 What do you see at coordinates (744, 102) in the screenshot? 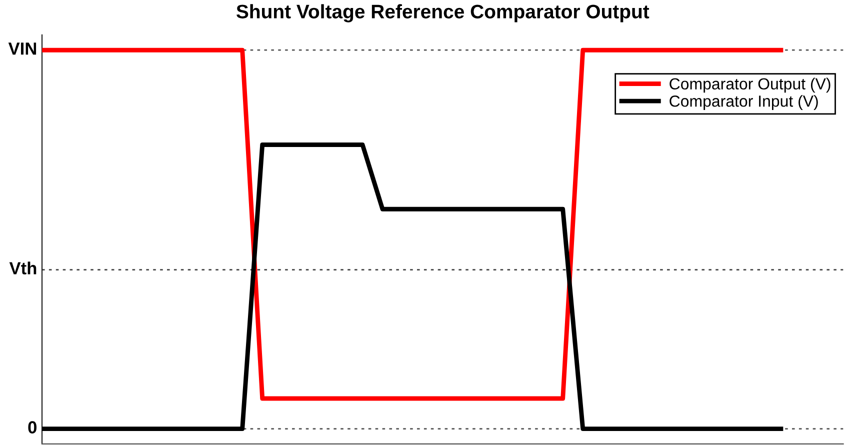
I see `legend-label: Comparator Input (V)` at bounding box center [744, 102].